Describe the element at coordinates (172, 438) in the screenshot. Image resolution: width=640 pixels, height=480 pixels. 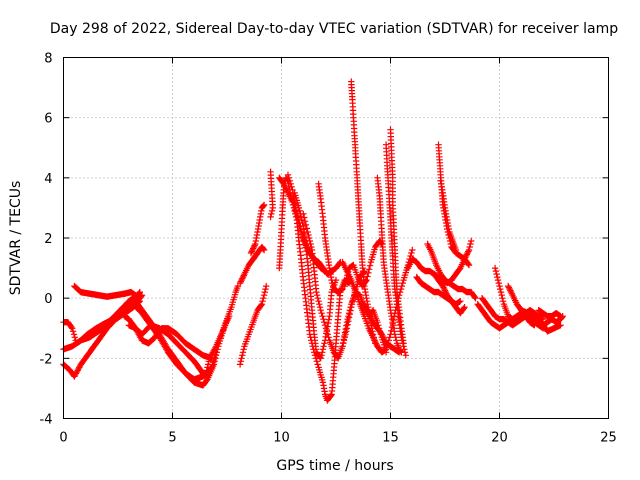
I see `x-tick-label: 5` at that location.